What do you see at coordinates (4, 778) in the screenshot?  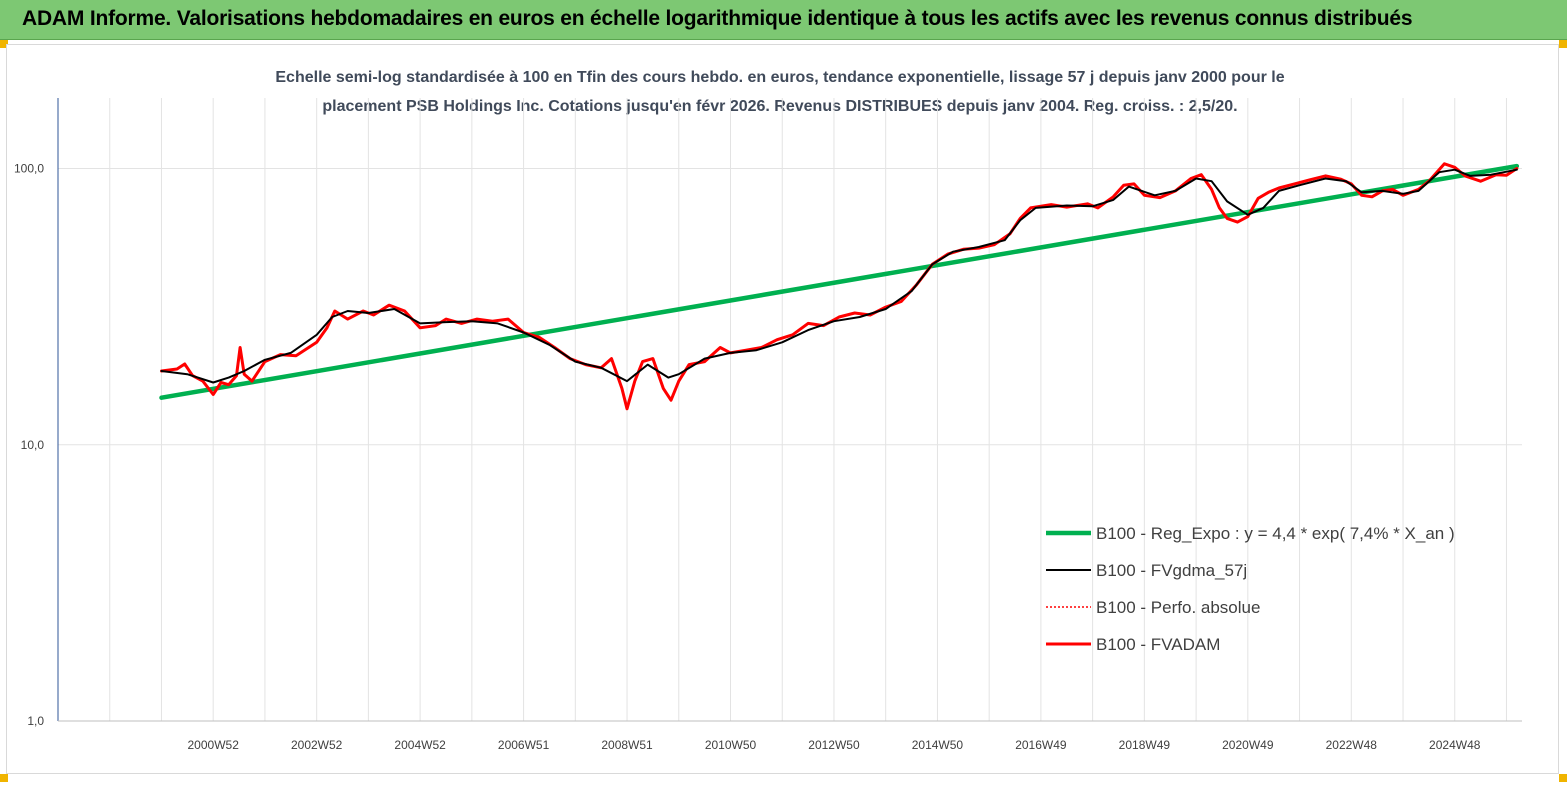 I see `corner-marker-bottom-left` at bounding box center [4, 778].